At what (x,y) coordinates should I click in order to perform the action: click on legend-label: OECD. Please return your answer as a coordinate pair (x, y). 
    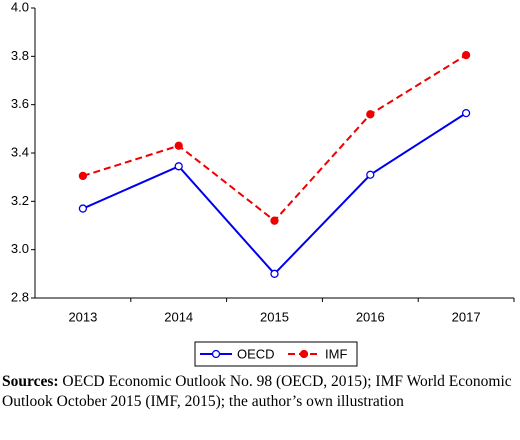
    Looking at the image, I should click on (256, 353).